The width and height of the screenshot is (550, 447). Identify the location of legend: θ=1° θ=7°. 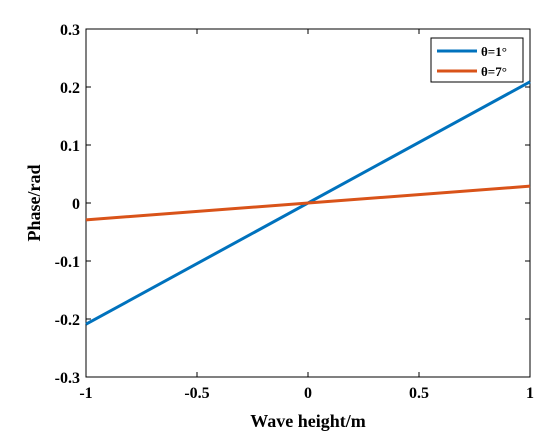
(477, 60).